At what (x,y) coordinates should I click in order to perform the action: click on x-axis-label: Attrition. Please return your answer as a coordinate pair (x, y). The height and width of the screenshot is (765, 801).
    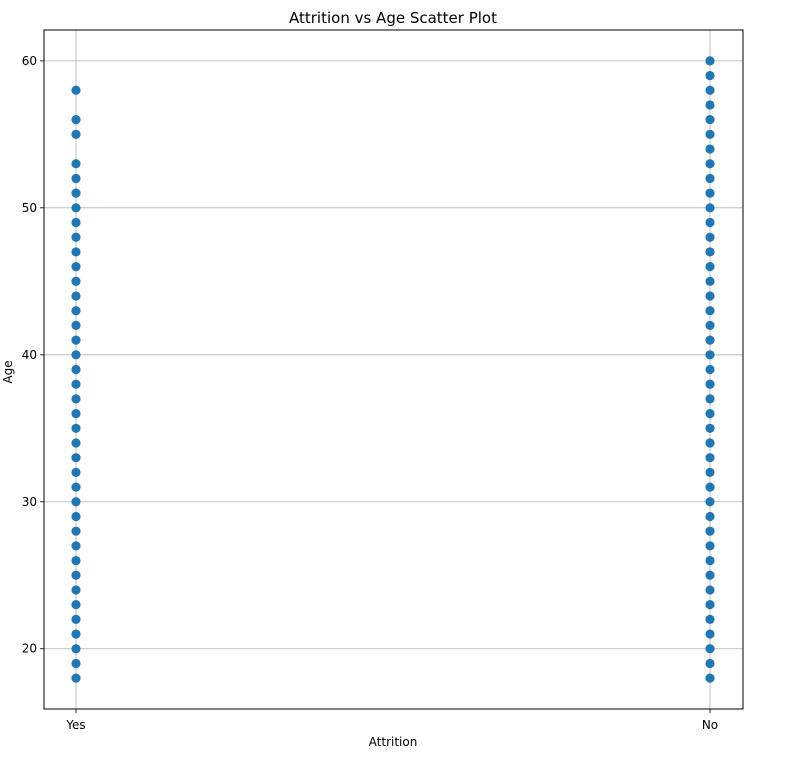
    Looking at the image, I should click on (393, 742).